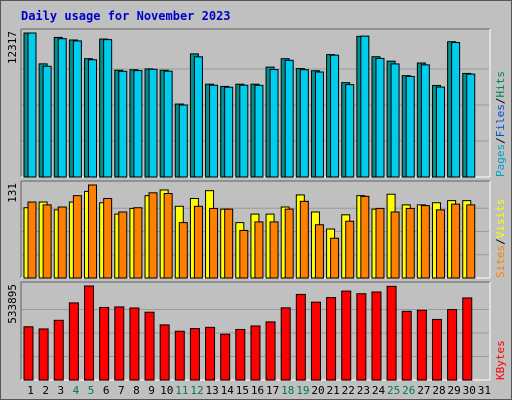  I want to click on x-tick-label-day-5: 5, so click(91, 390).